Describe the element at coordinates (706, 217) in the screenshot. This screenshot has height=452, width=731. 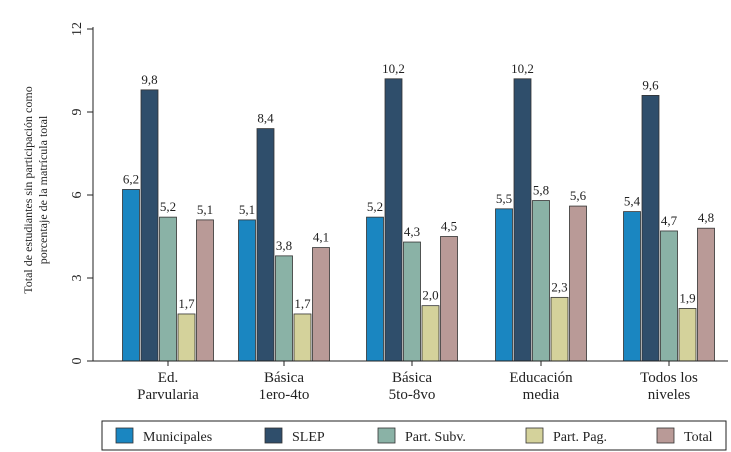
I see `data-label: 4,8` at that location.